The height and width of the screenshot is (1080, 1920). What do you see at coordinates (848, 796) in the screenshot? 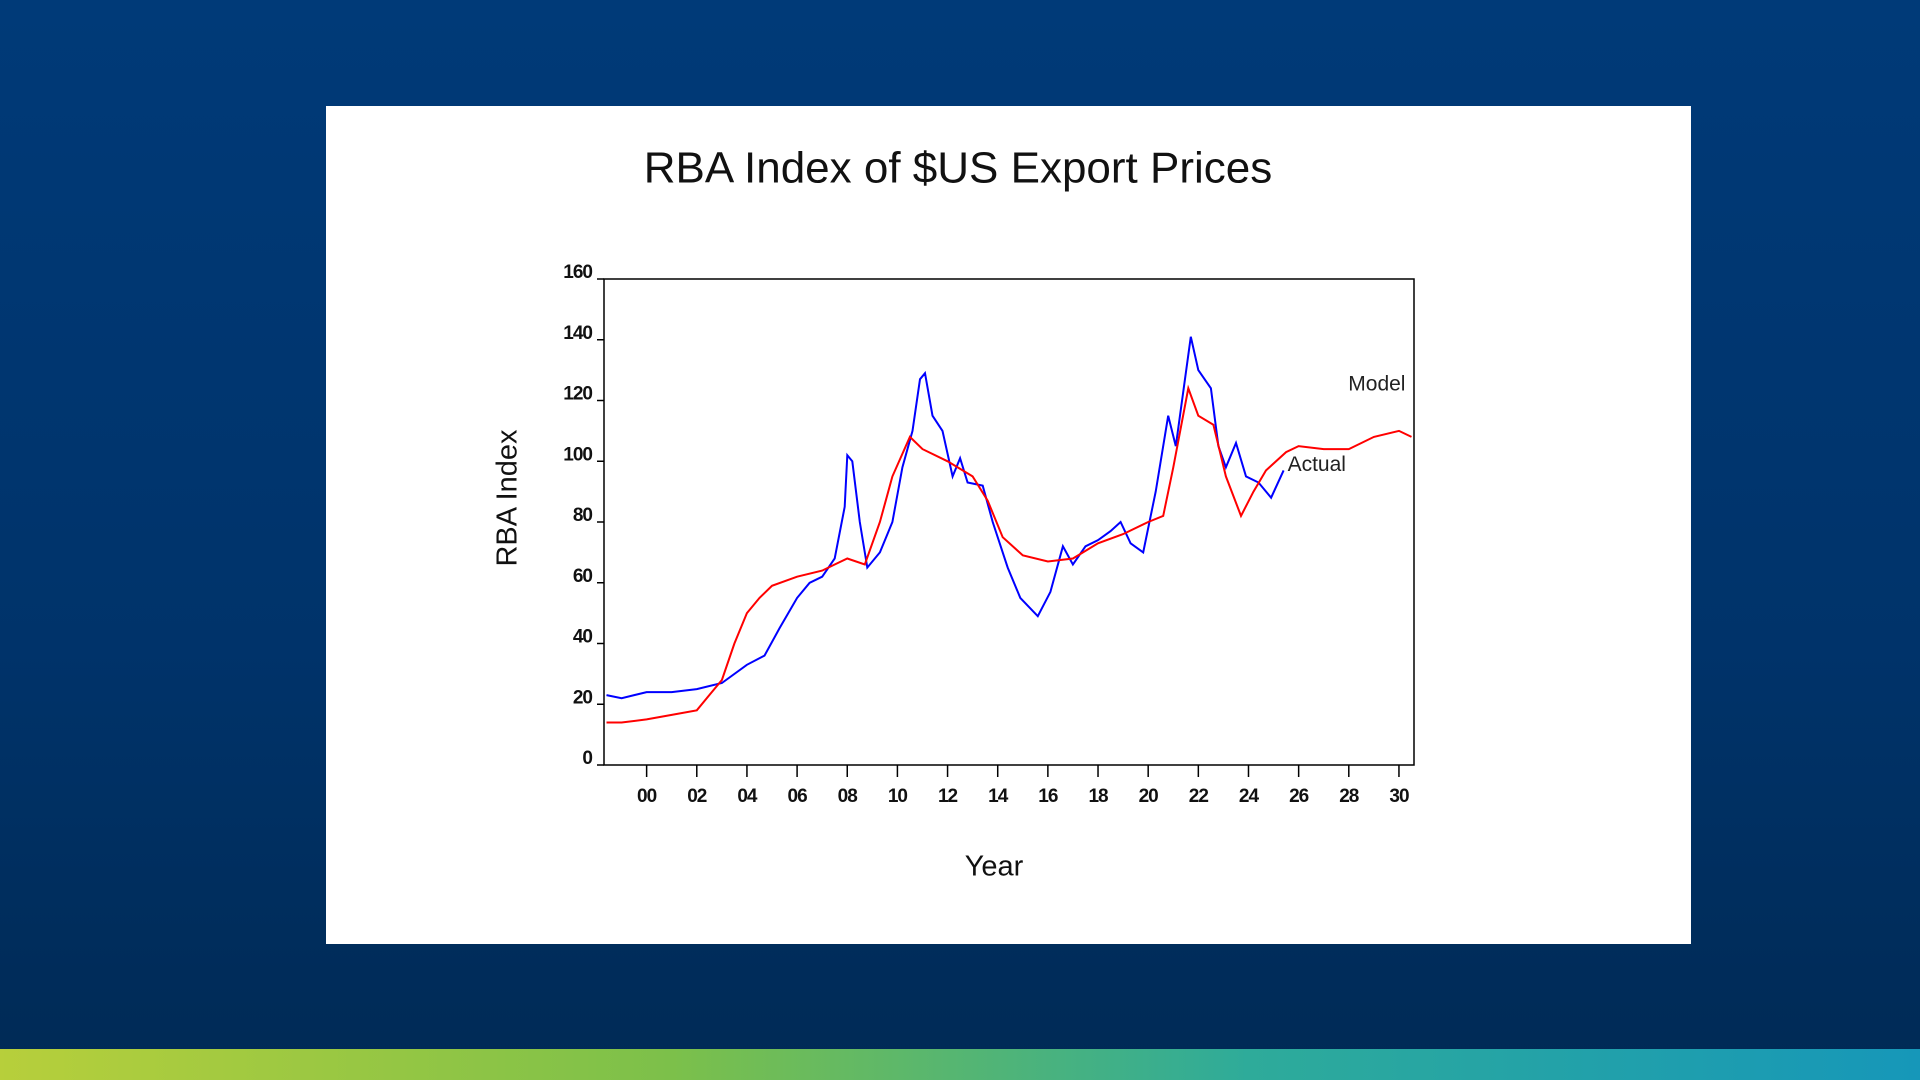
I see `x-tick-label: 08` at bounding box center [848, 796].